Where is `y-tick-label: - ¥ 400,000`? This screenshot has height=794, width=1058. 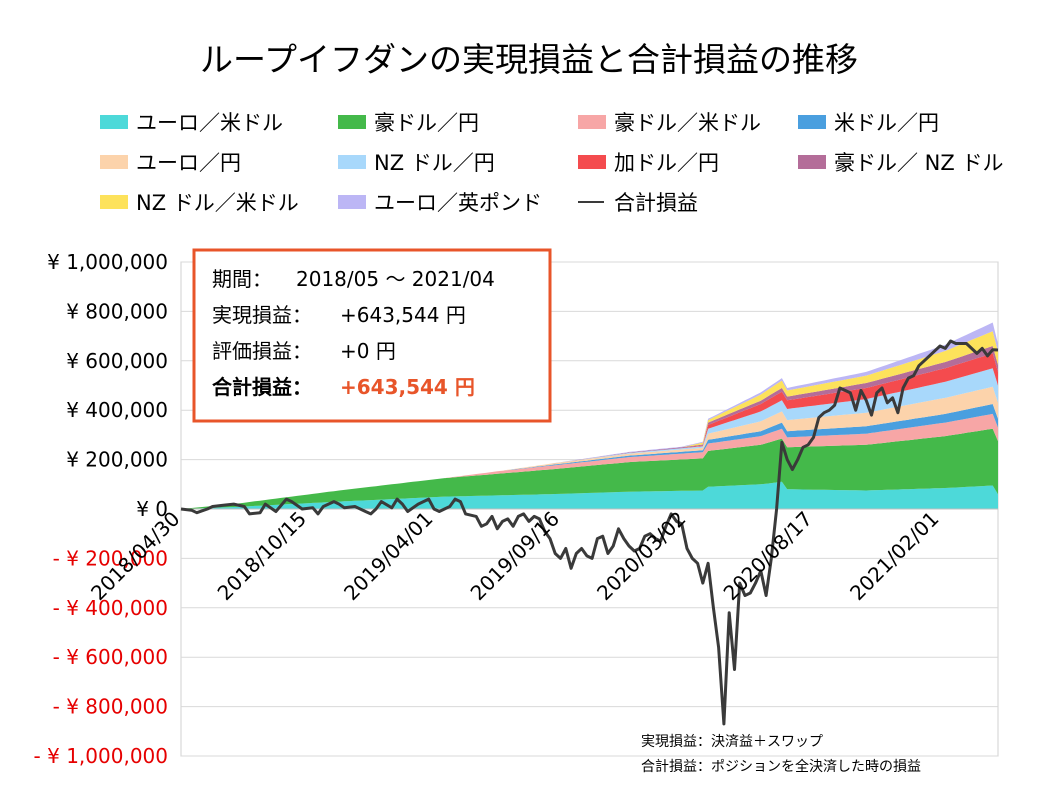
y-tick-label: - ¥ 400,000 is located at coordinates (110, 608).